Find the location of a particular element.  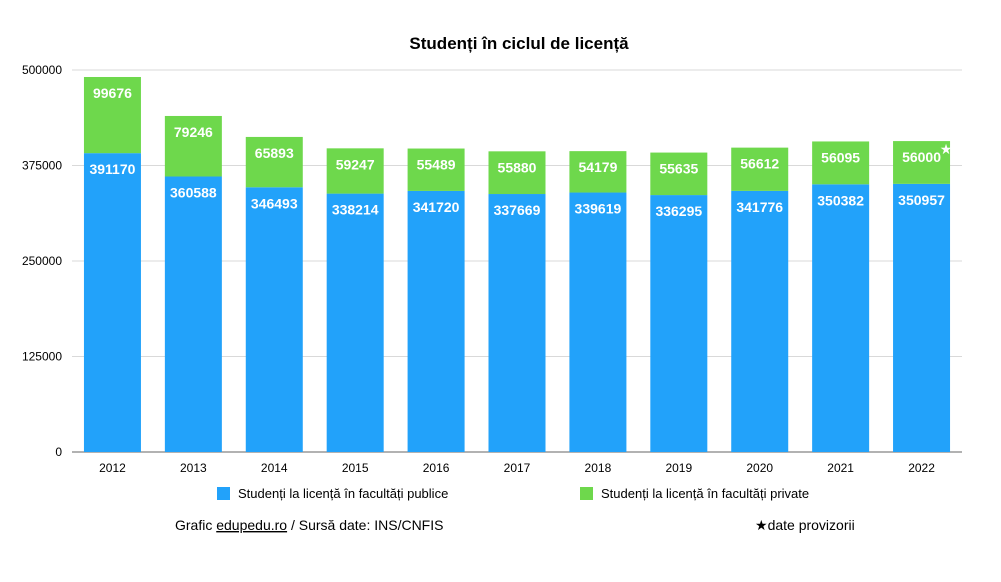

footer-grafic-prefix: Grafic is located at coordinates (195, 525).